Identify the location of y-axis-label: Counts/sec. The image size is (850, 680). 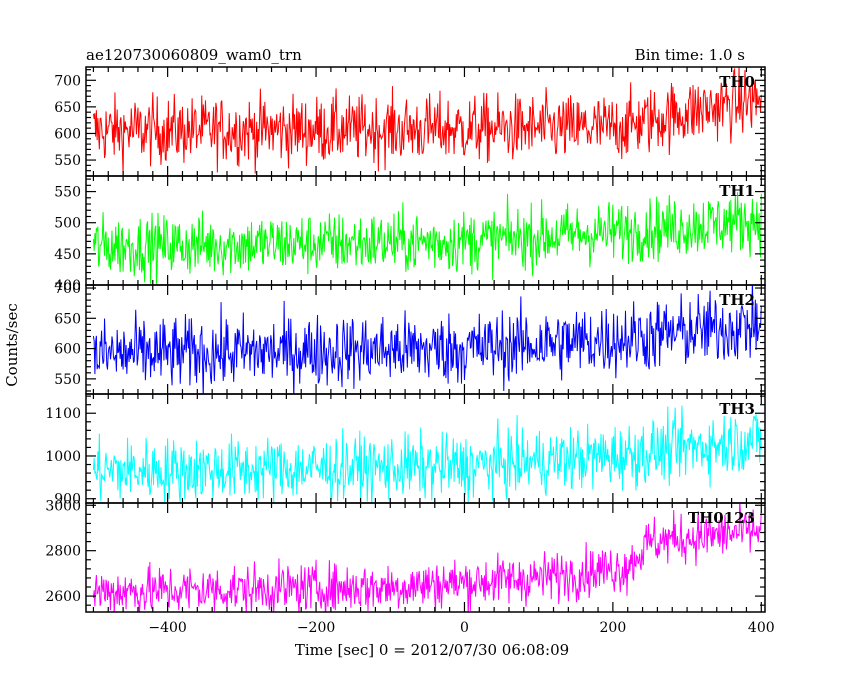
(12, 345).